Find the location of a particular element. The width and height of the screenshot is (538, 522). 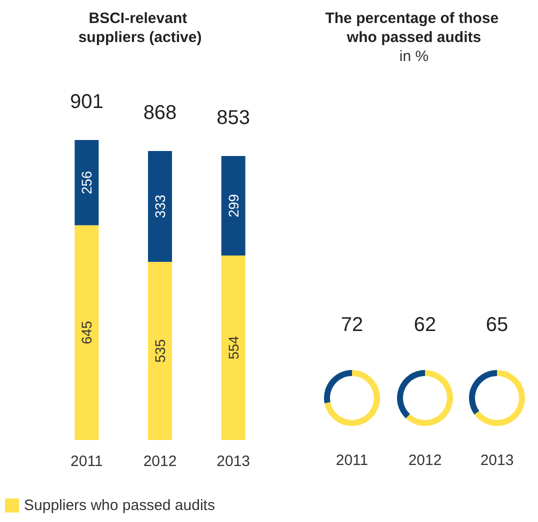

text: in % is located at coordinates (414, 56).